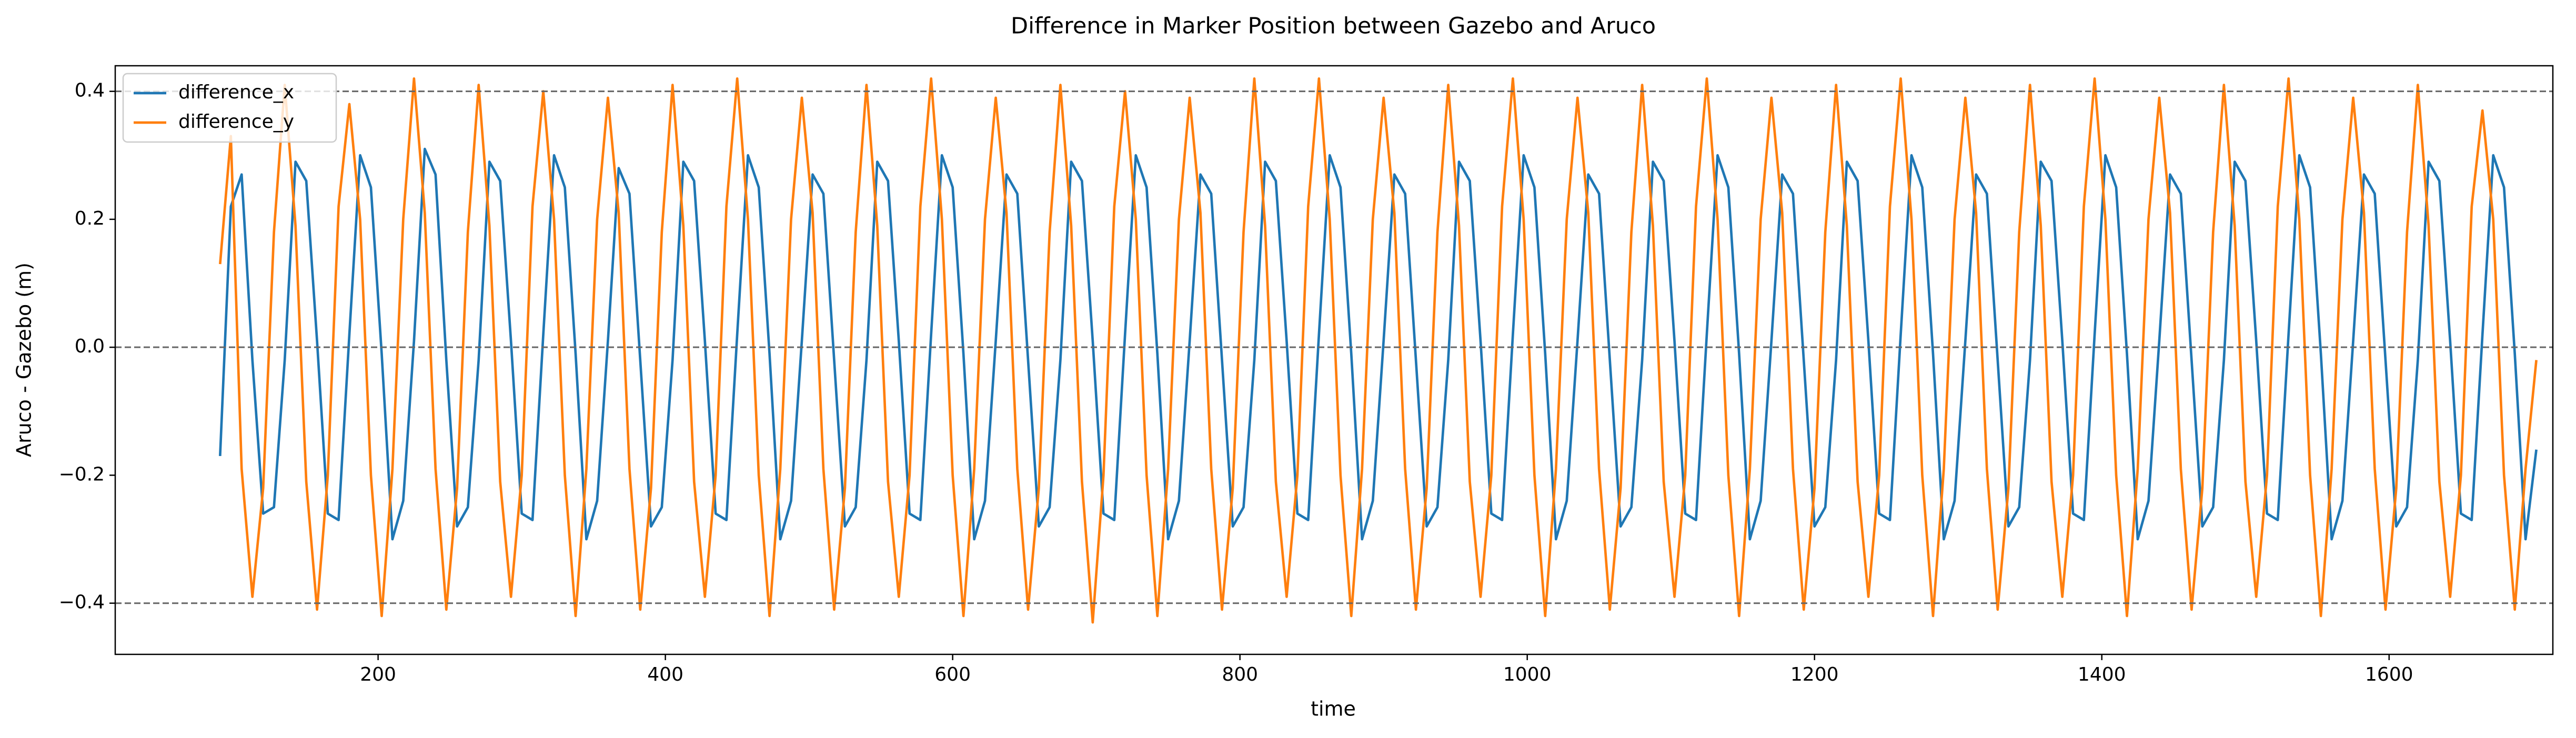 This screenshot has height=738, width=2576. I want to click on x-tick-label: 200, so click(378, 674).